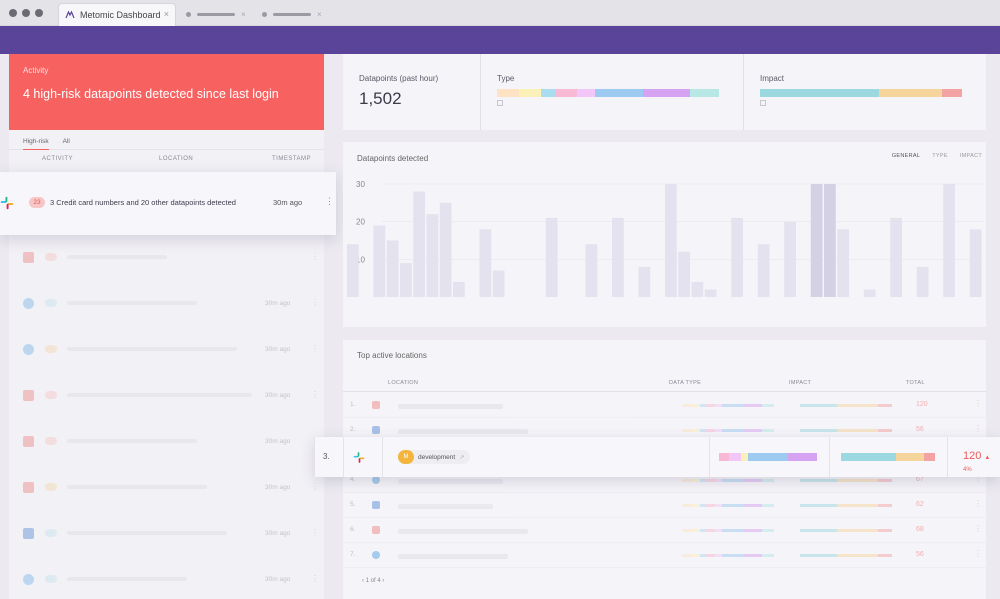  What do you see at coordinates (39, 13) in the screenshot?
I see `window-maximize-dot` at bounding box center [39, 13].